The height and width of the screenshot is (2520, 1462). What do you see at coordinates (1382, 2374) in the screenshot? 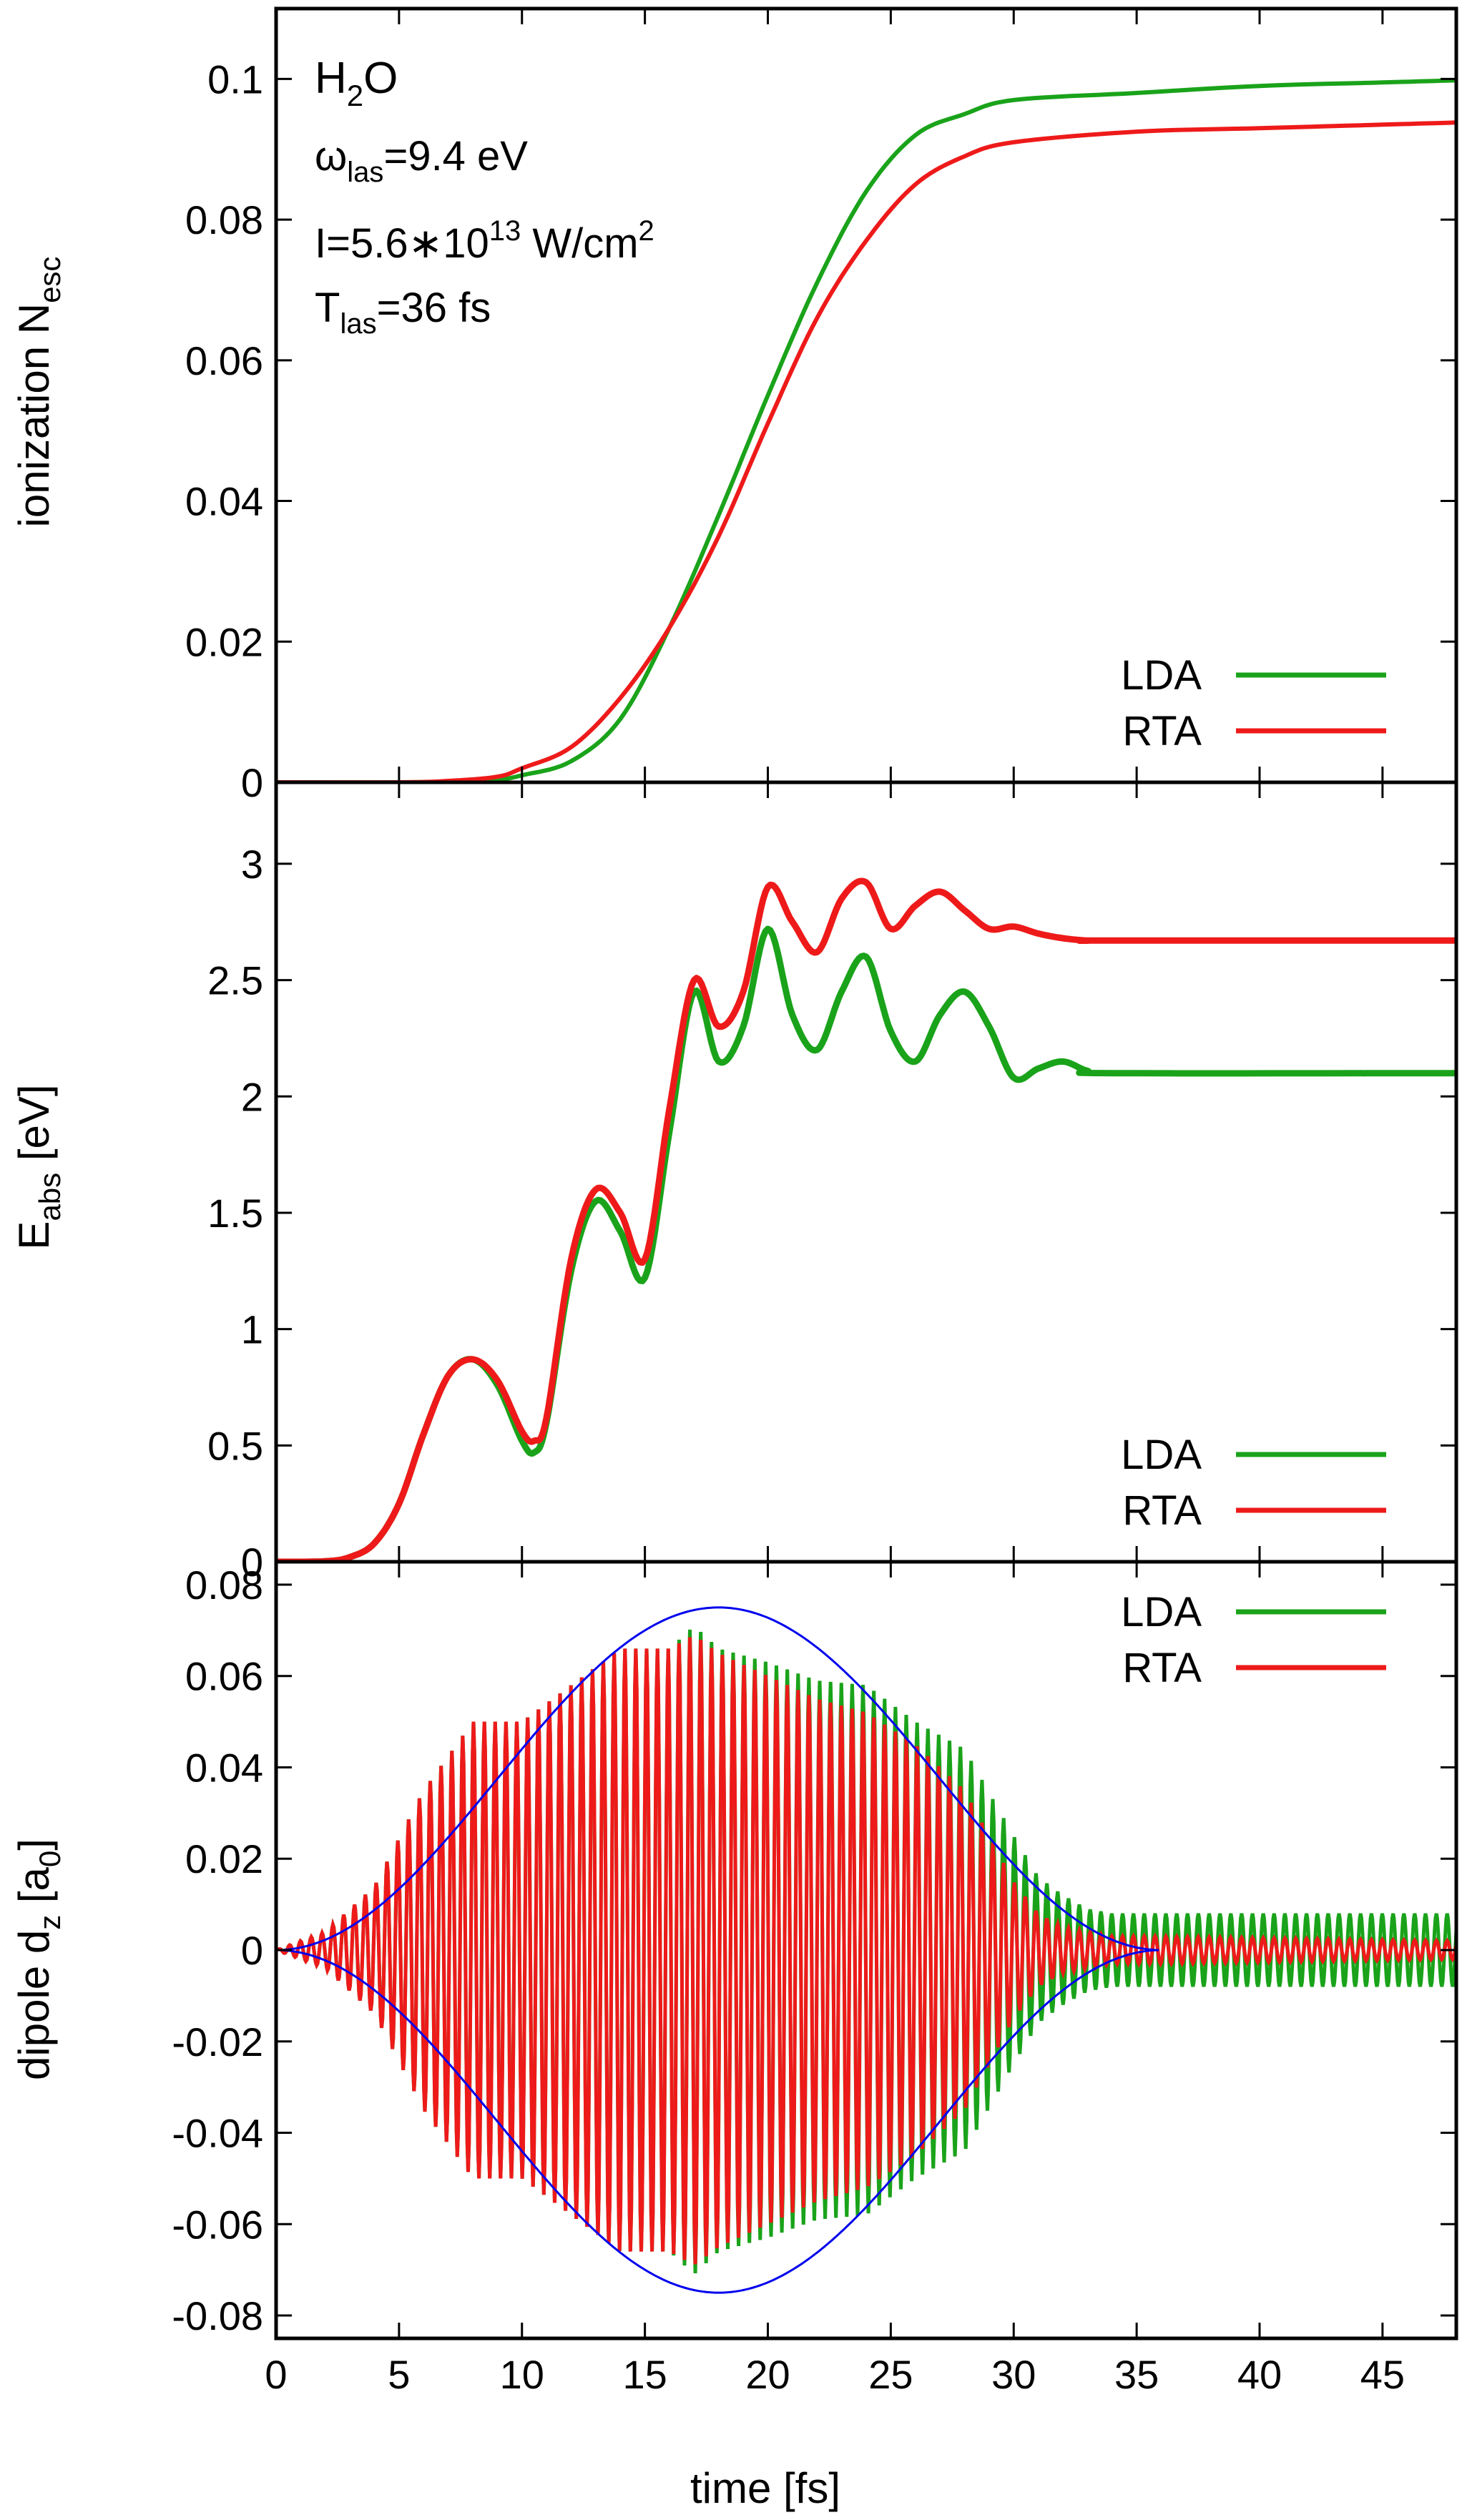
I see `x-tick-label: 45` at bounding box center [1382, 2374].